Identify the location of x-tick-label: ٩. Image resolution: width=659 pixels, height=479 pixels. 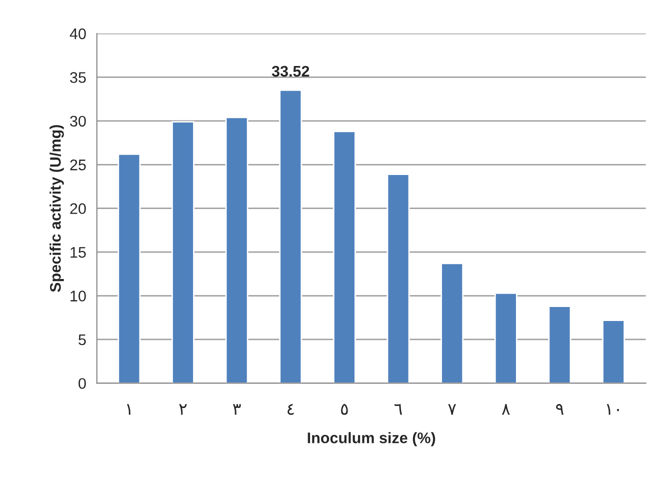
(560, 409).